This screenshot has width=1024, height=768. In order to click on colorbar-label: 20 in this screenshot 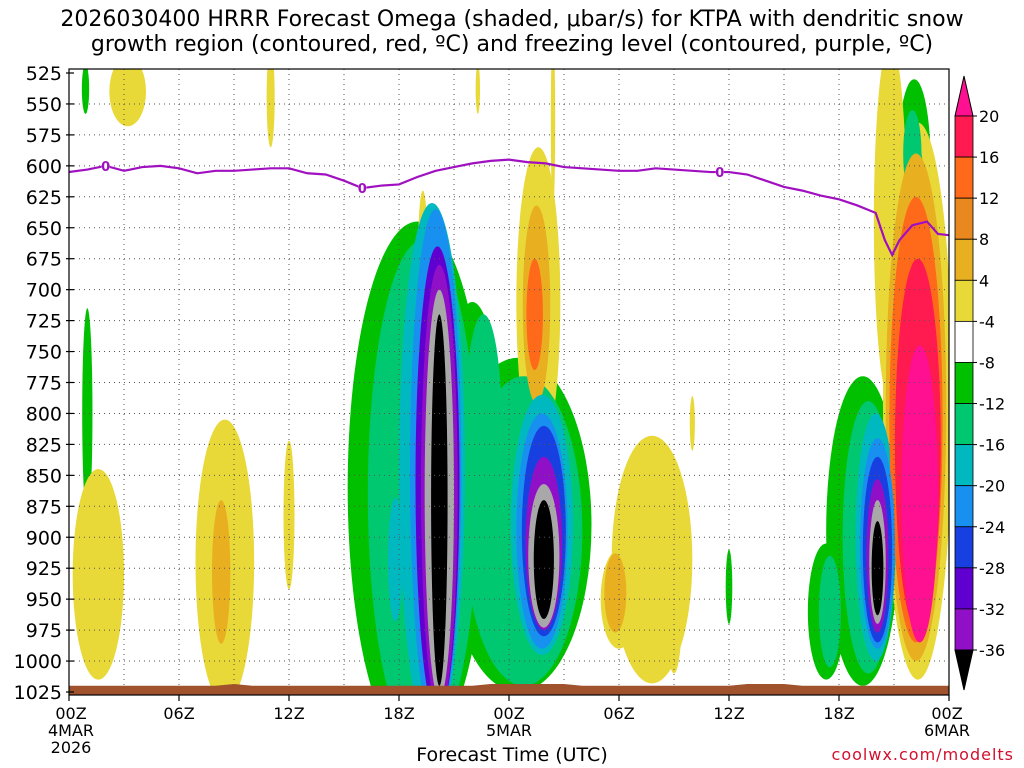, I will do `click(989, 116)`.